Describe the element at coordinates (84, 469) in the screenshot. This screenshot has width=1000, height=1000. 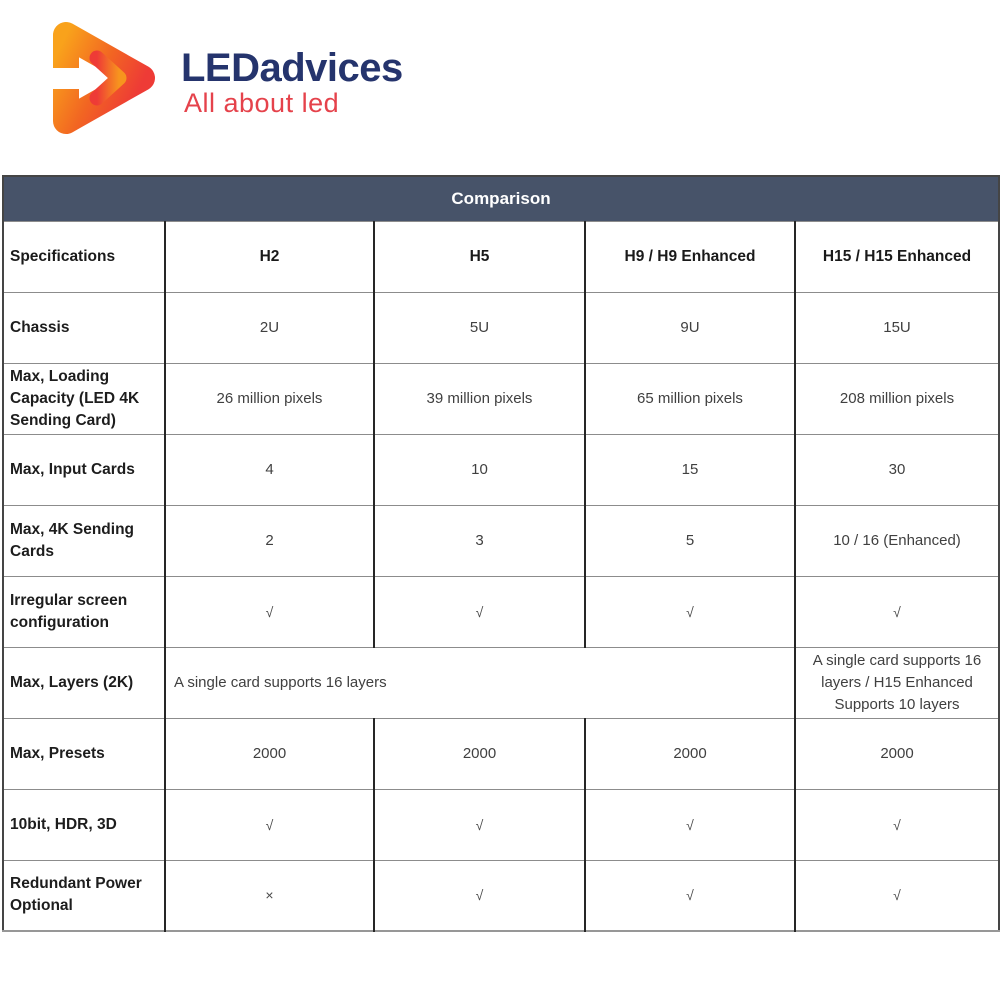
I see `row-label: Max, Input Cards` at that location.